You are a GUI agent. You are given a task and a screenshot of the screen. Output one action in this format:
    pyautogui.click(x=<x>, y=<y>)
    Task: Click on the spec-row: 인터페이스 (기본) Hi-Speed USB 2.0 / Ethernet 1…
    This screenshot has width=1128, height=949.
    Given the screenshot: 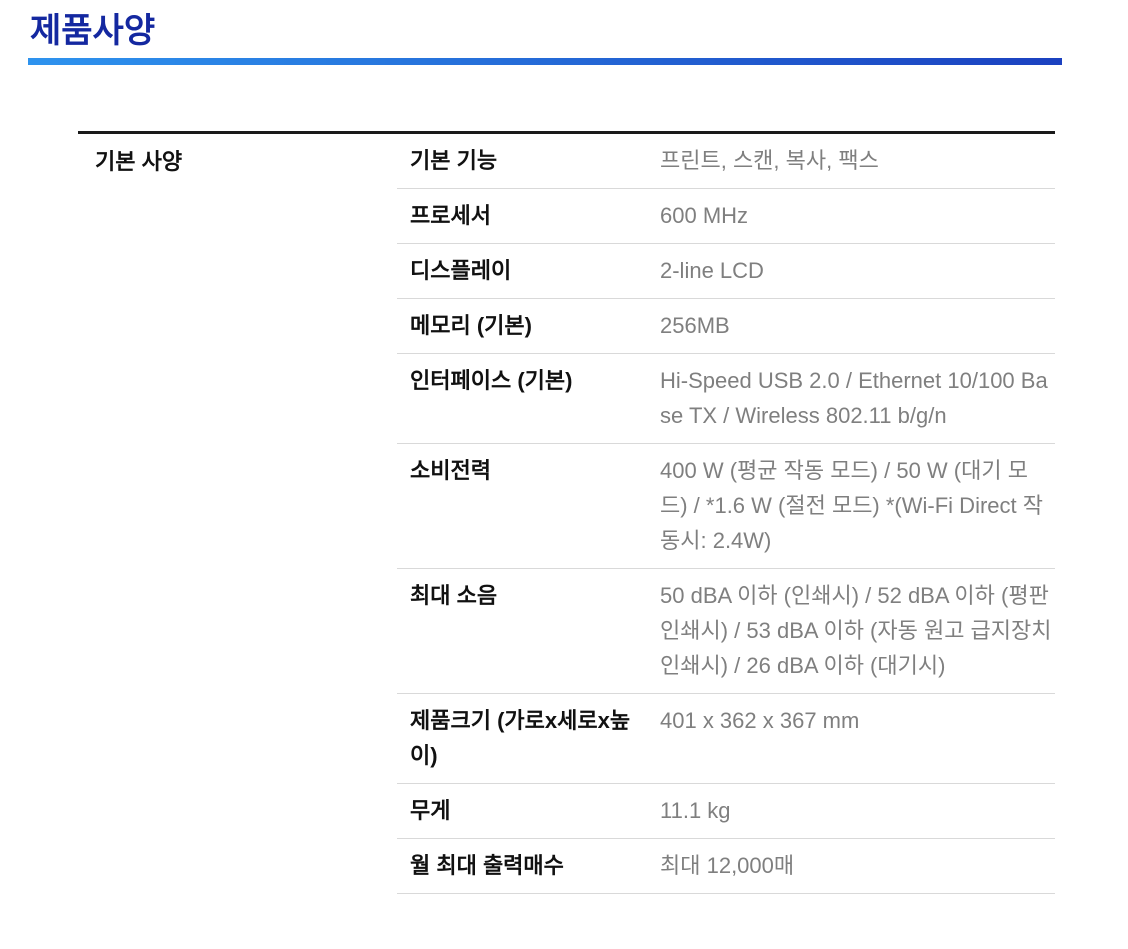 What is the action you would take?
    pyautogui.click(x=726, y=399)
    